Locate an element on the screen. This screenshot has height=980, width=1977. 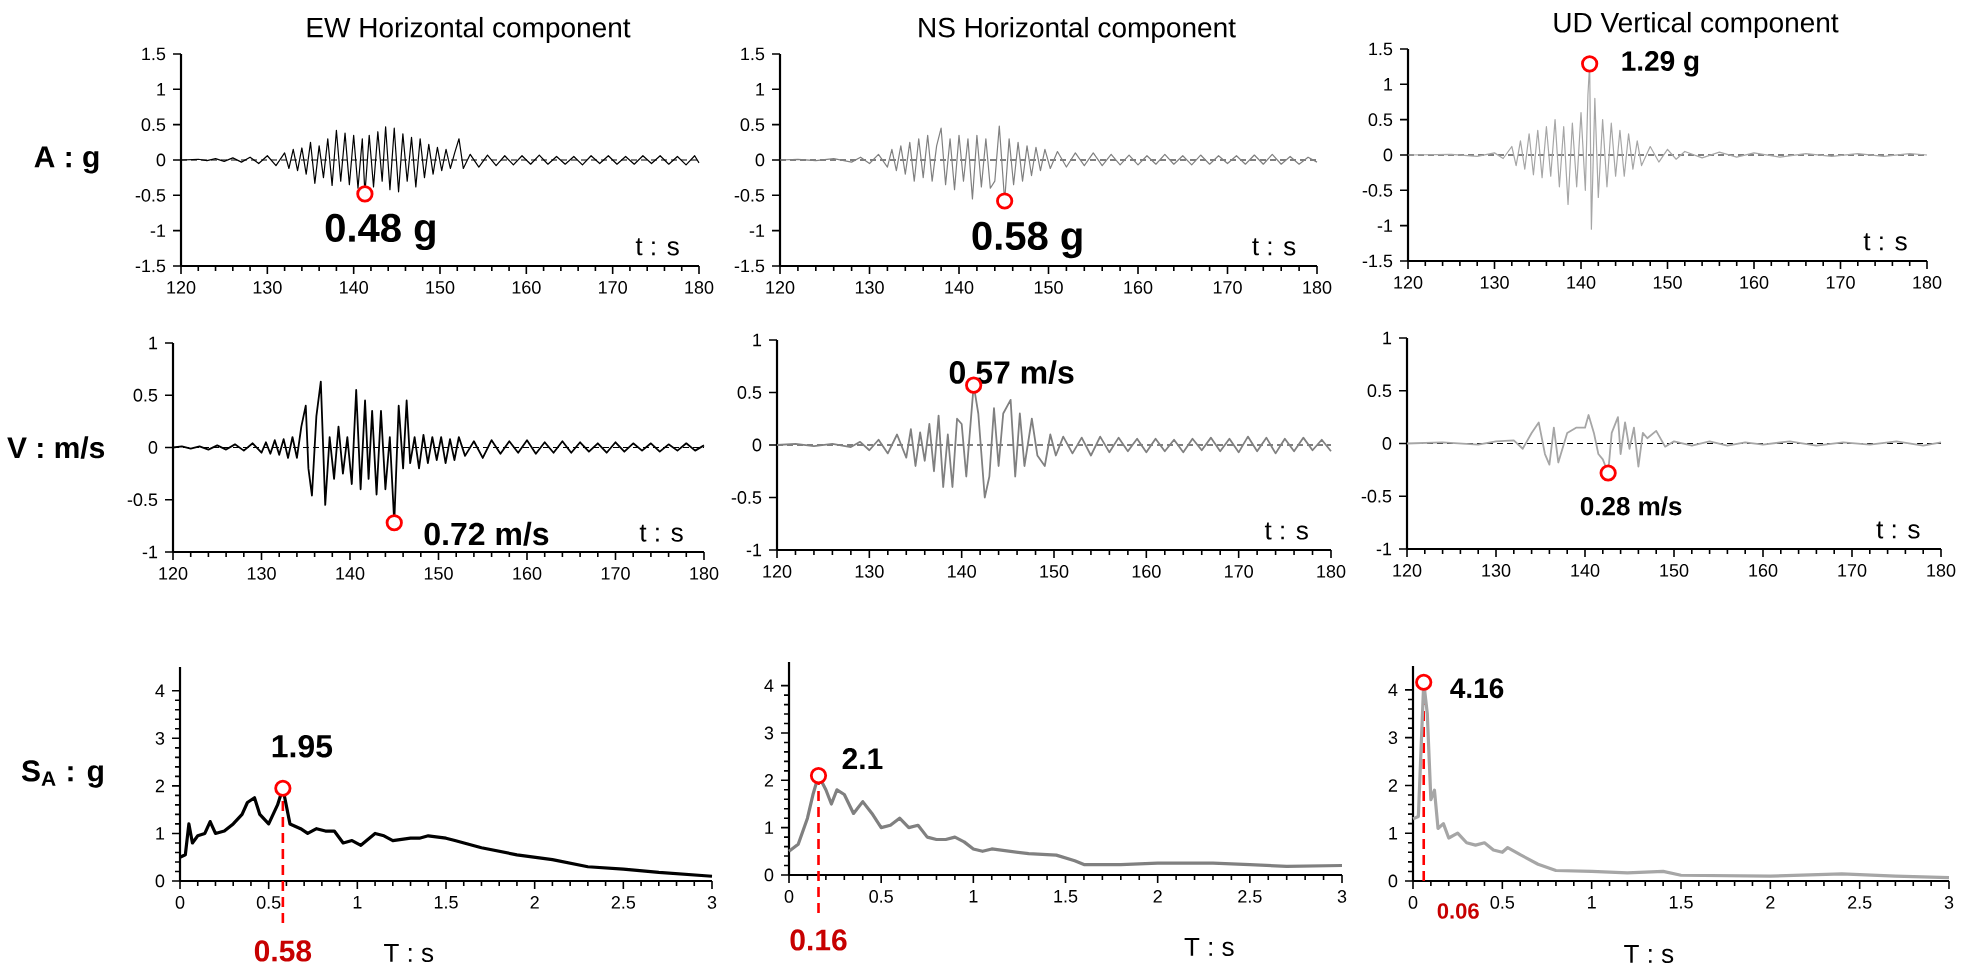
annotation: 2.1 is located at coordinates (862, 759).